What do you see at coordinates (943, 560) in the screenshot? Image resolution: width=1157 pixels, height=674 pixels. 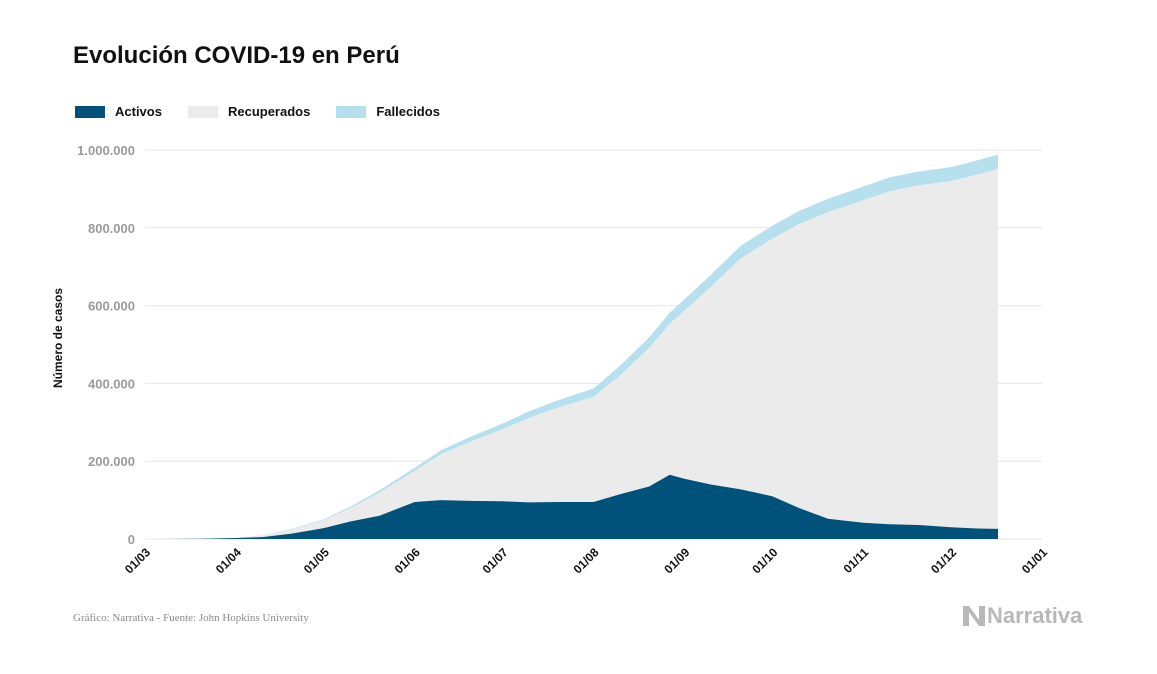 I see `x-tick-label: 01/12` at bounding box center [943, 560].